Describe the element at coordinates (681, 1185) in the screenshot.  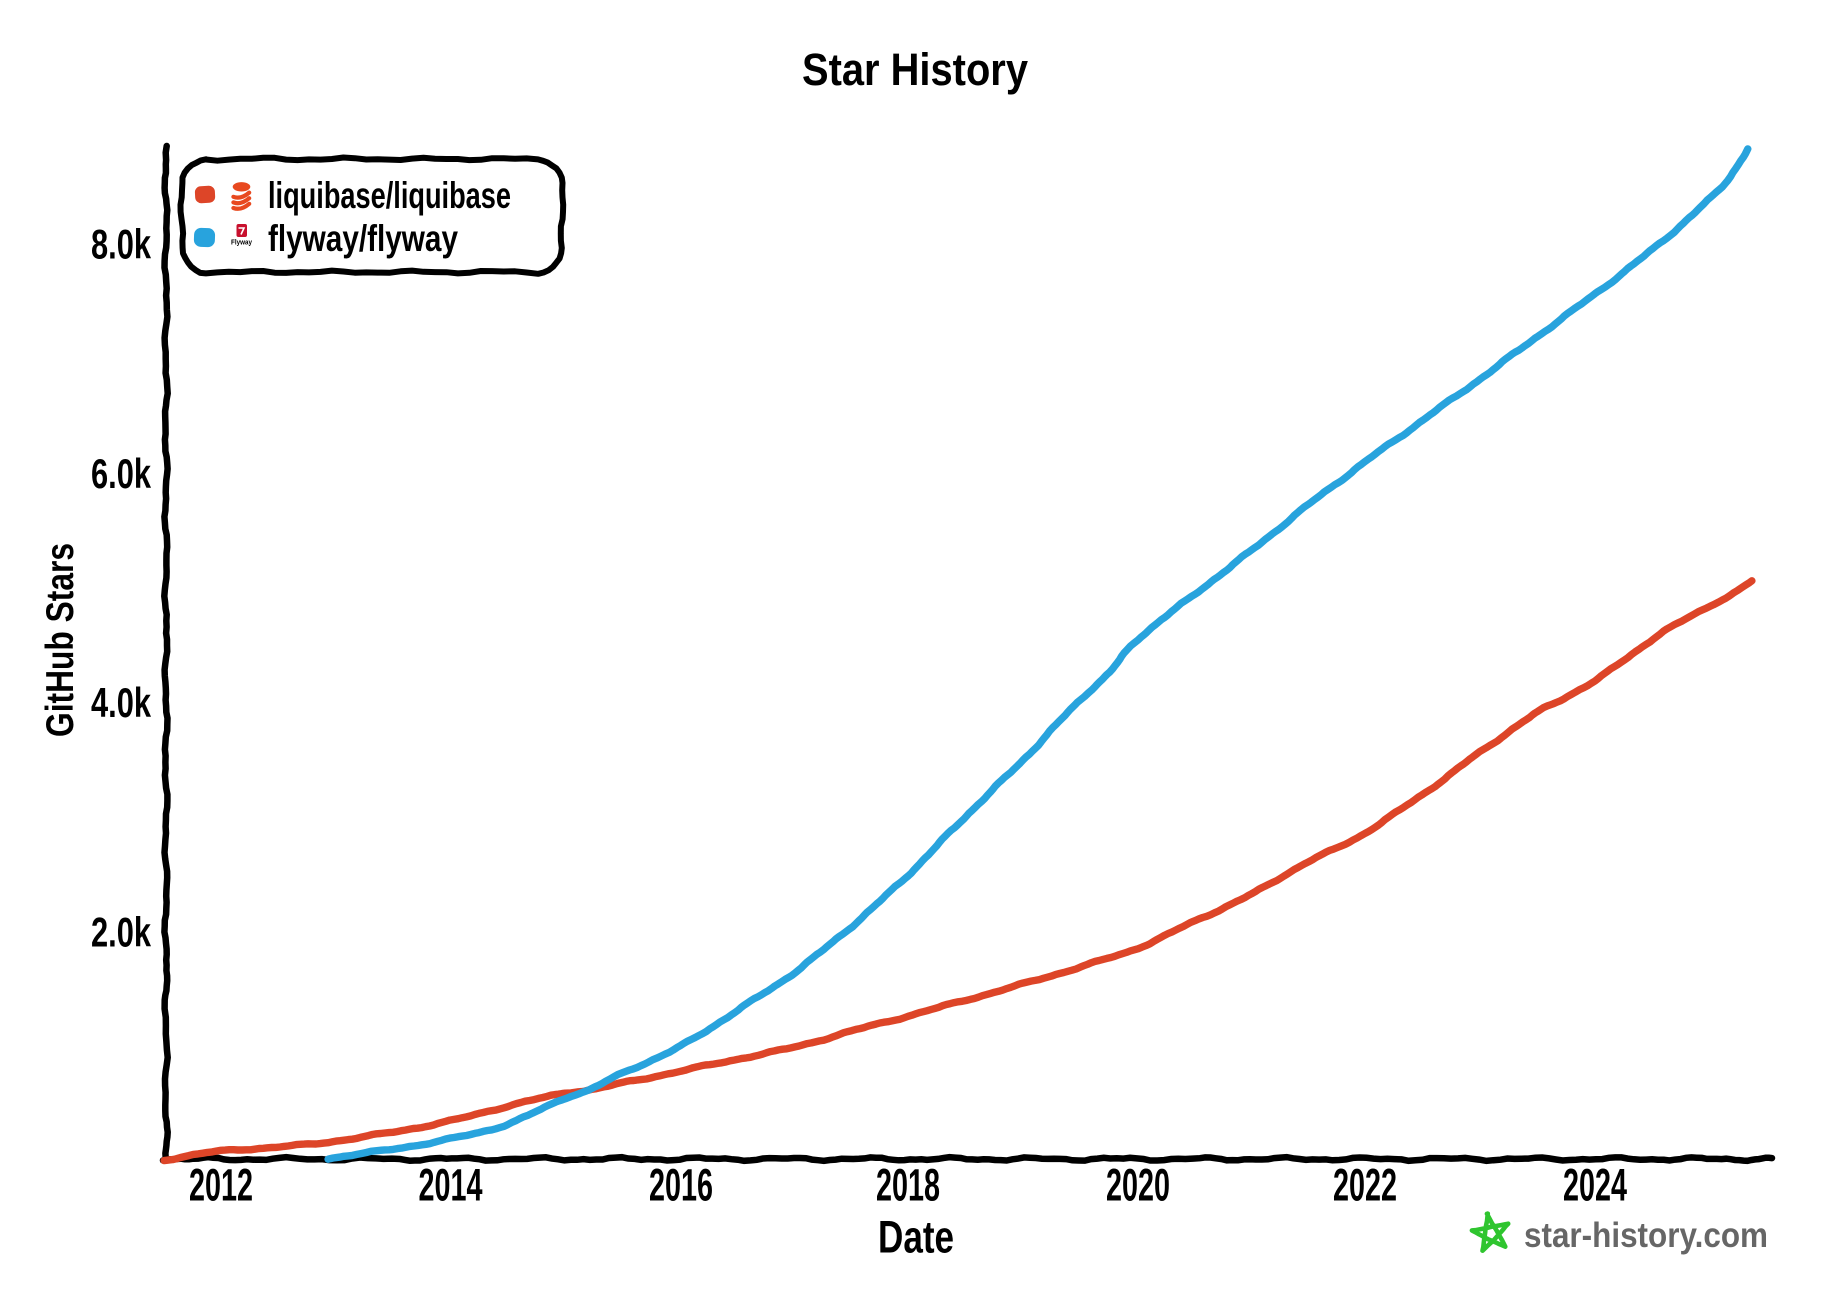
I see `svg-text: 2016` at that location.